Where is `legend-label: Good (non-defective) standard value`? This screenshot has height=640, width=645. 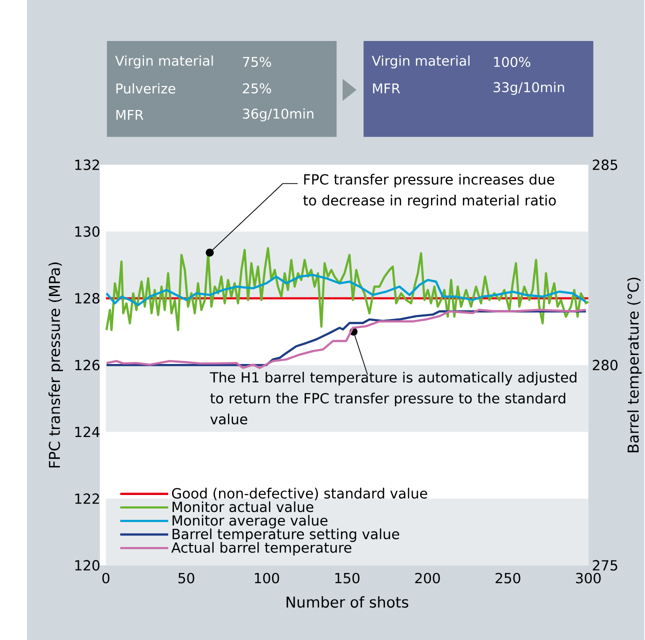 legend-label: Good (non-defective) standard value is located at coordinates (300, 494).